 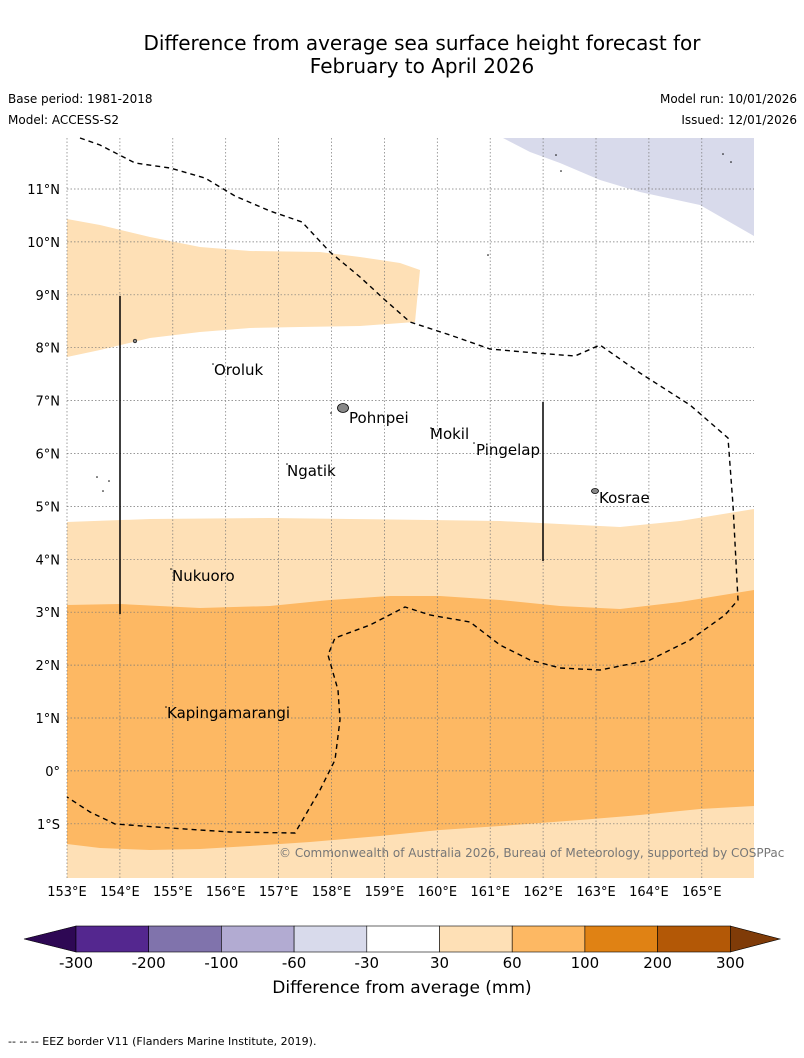 What do you see at coordinates (585, 963) in the screenshot?
I see `colorbar-tick-label: 100` at bounding box center [585, 963].